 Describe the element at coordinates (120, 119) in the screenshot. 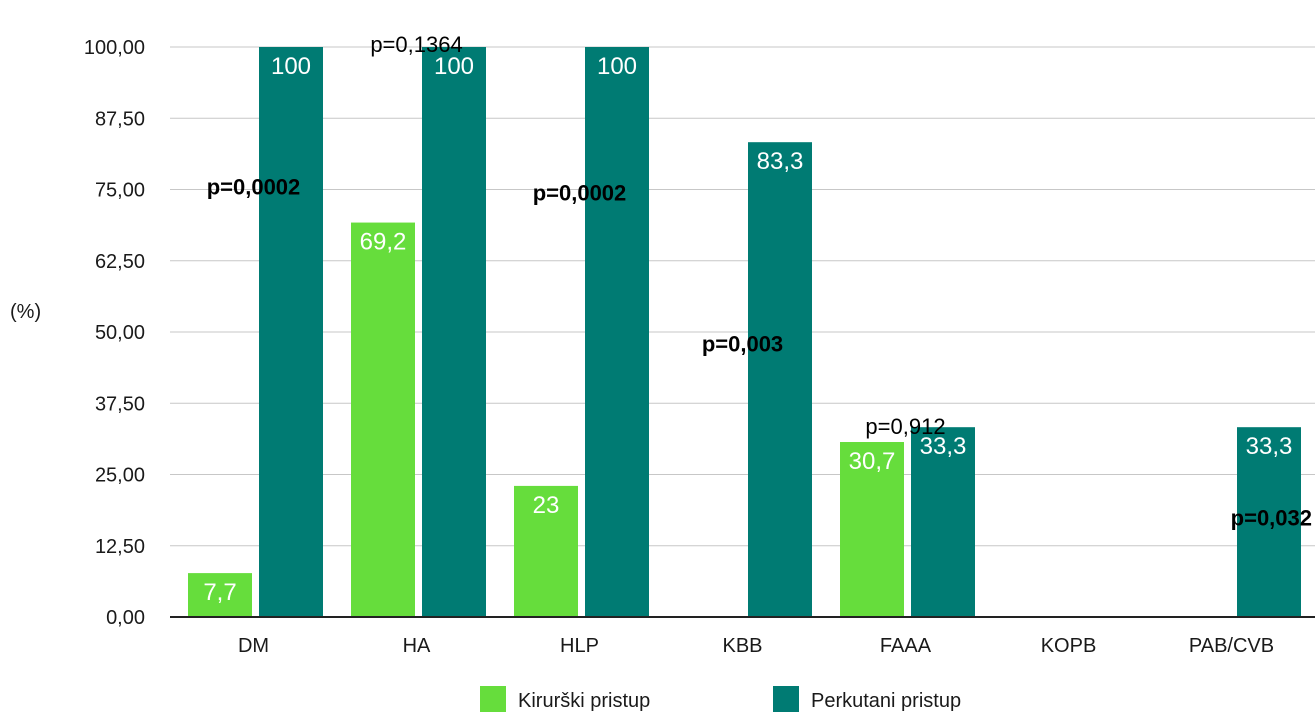

I see `y-tick-label: 87,50` at that location.